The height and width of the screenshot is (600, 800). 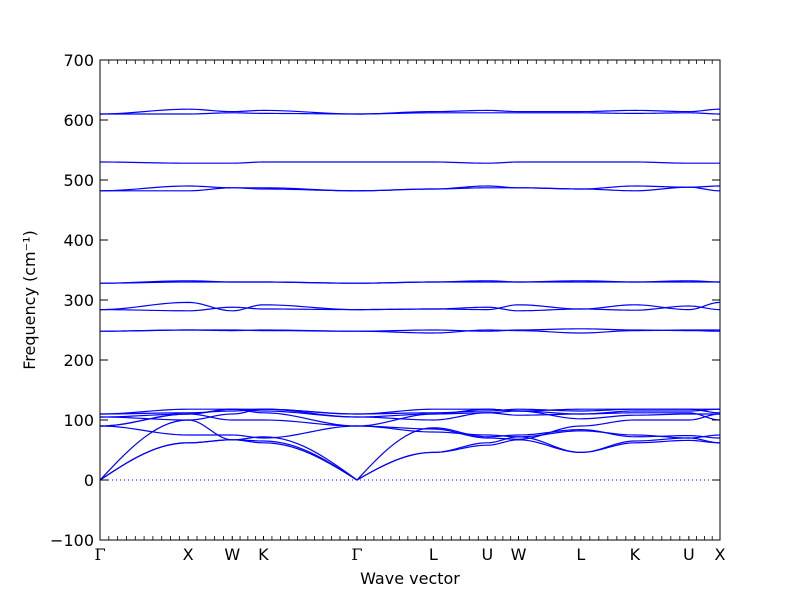 What do you see at coordinates (78, 240) in the screenshot?
I see `y-tick-label: 400` at bounding box center [78, 240].